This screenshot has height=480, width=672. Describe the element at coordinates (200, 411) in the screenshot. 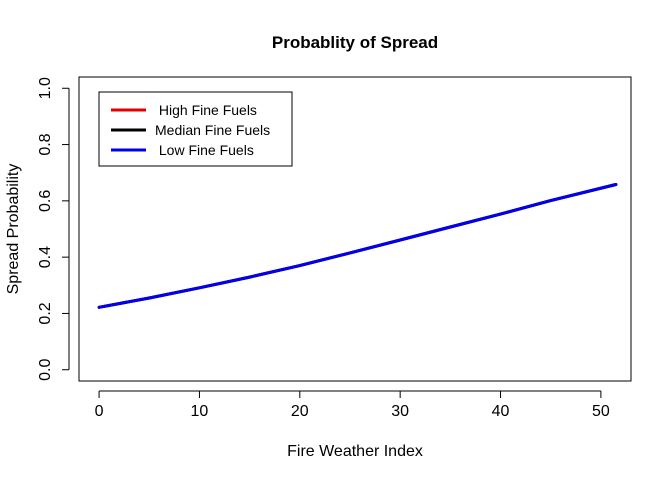

I see `x-tick-label: 10` at that location.